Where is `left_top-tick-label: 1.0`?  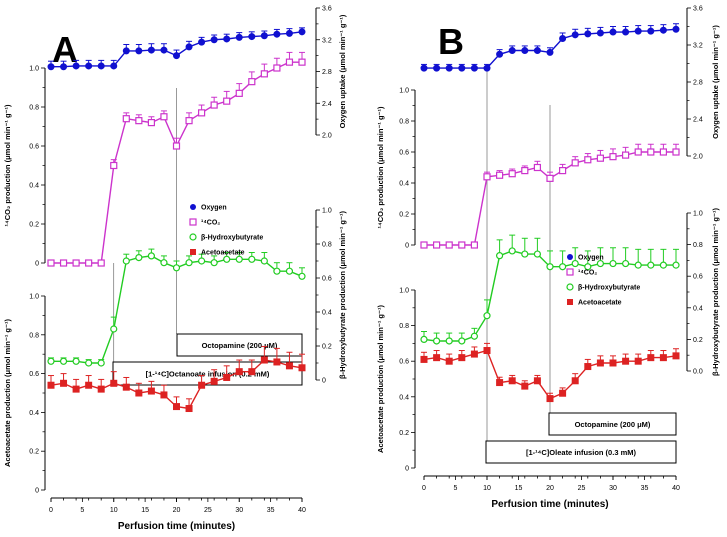 left_top-tick-label: 1.0 is located at coordinates (34, 69).